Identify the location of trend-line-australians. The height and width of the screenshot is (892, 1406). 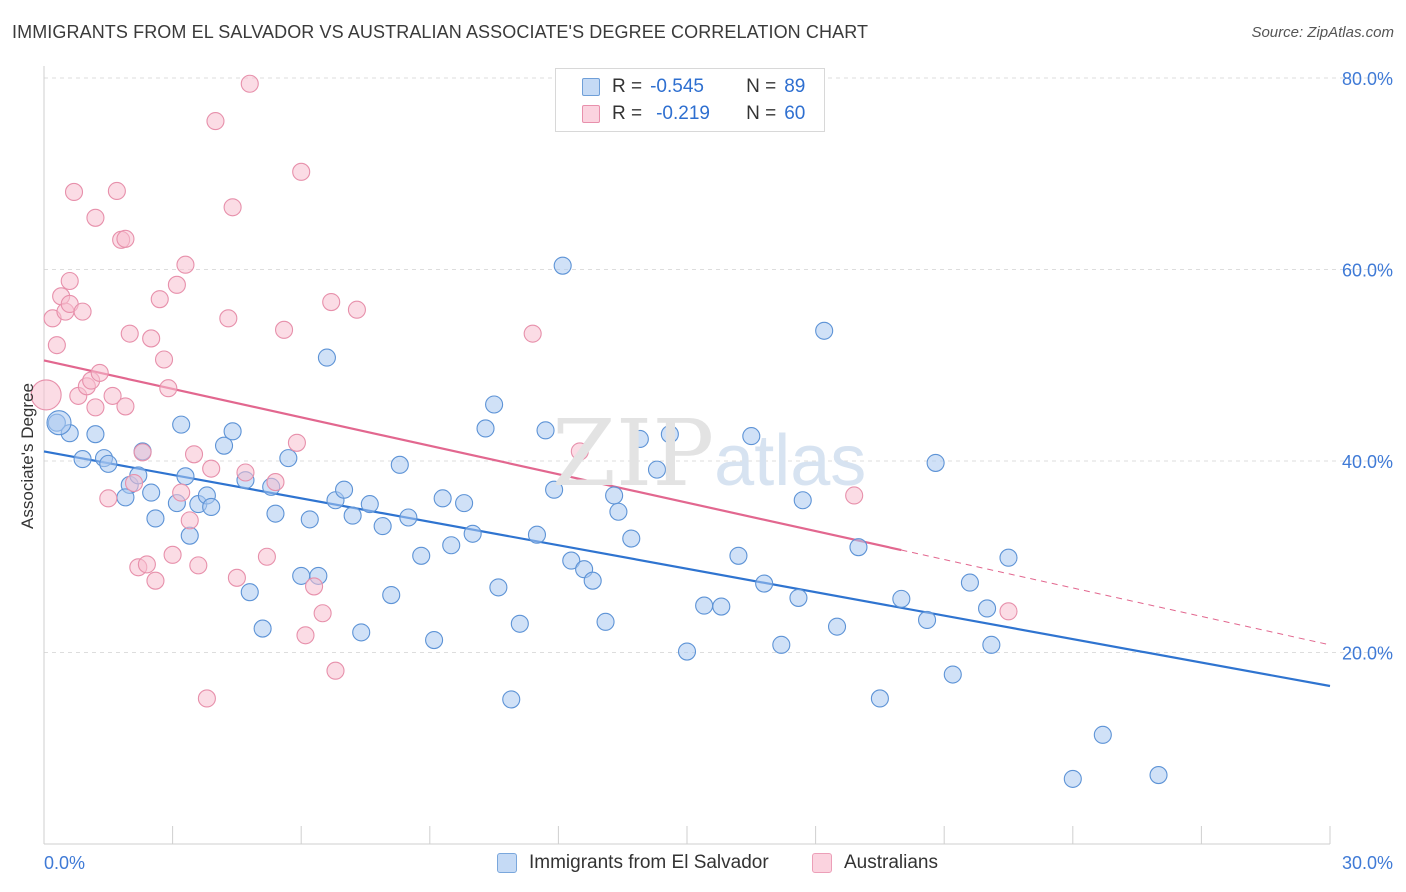
(472, 455).